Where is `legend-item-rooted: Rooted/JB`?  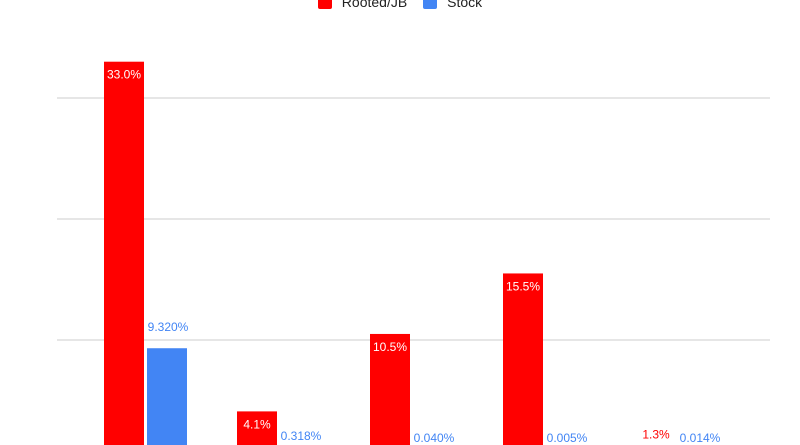
legend-item-rooted: Rooted/JB is located at coordinates (362, 5).